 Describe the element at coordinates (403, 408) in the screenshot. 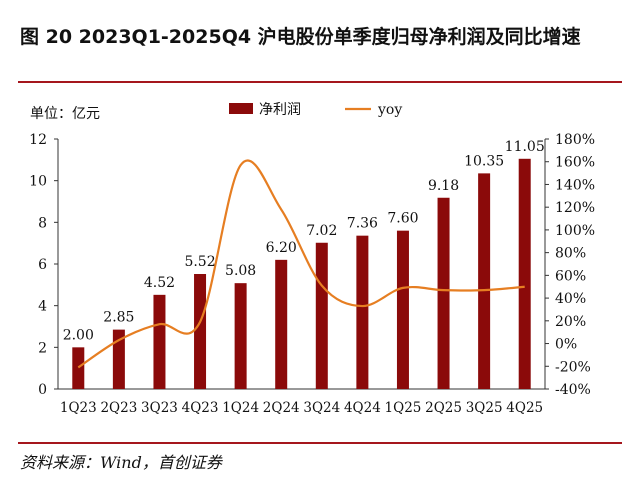

I see `x-tick-label: 1Q25` at that location.